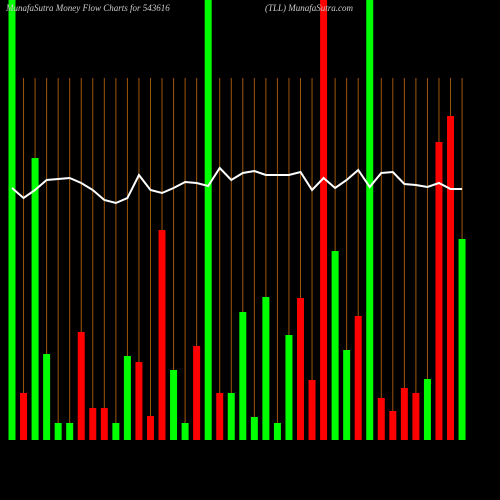  I want to click on chart-subtitle: (TLL) MunafaSutra.com, so click(309, 8).